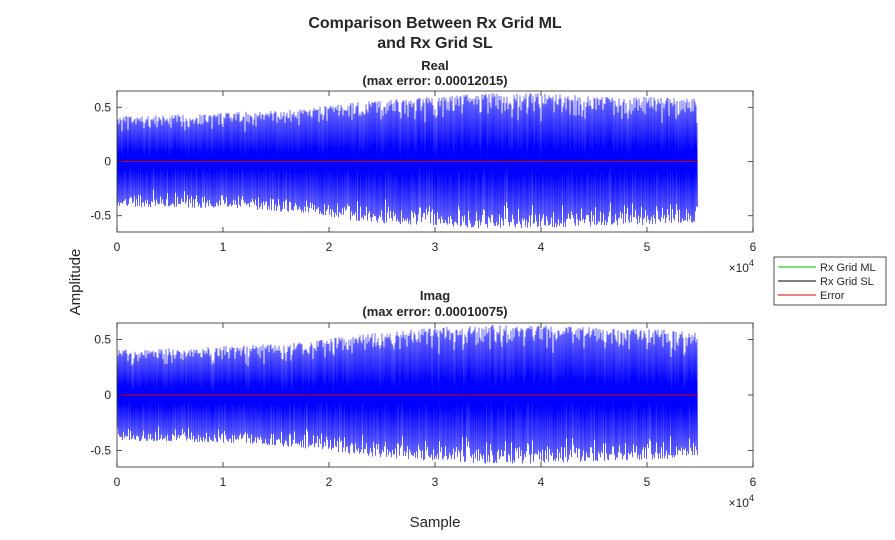  What do you see at coordinates (832, 296) in the screenshot?
I see `legend-label-error: Error` at bounding box center [832, 296].